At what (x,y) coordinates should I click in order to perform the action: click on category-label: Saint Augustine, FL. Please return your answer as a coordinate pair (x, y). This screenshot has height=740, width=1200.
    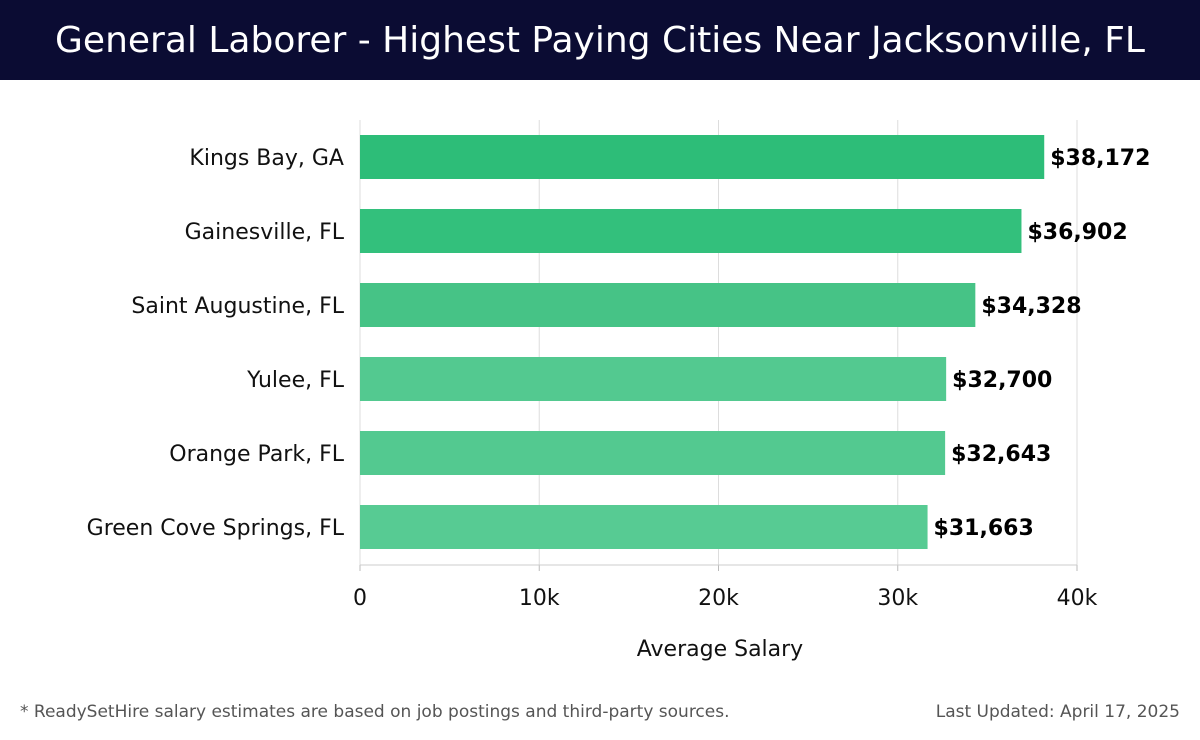
    Looking at the image, I should click on (237, 306).